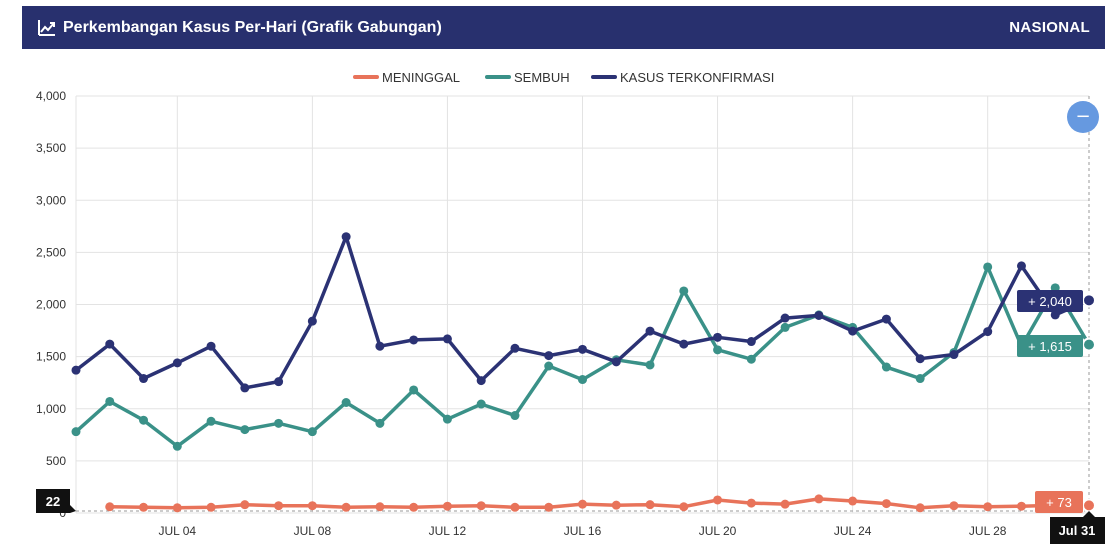 This screenshot has height=558, width=1112. Describe the element at coordinates (1050, 301) in the screenshot. I see `tooltip-value: + 2,040` at that location.